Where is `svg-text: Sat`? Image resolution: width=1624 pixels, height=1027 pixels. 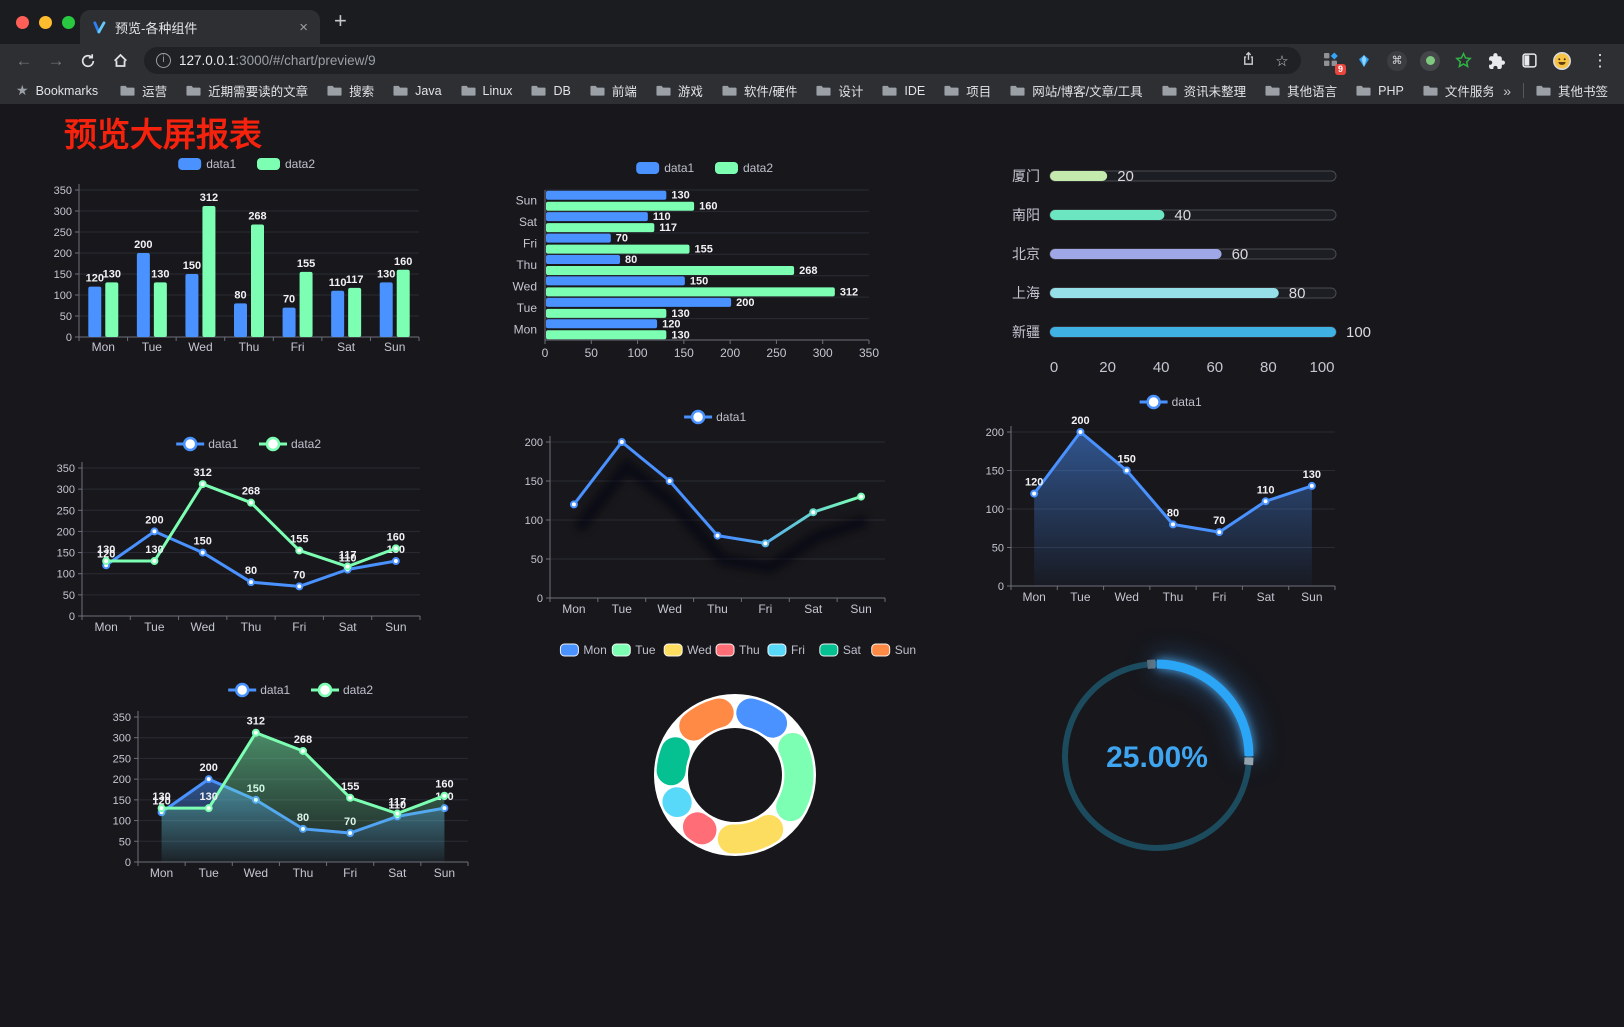
svg-text: Sat is located at coordinates (1266, 597).